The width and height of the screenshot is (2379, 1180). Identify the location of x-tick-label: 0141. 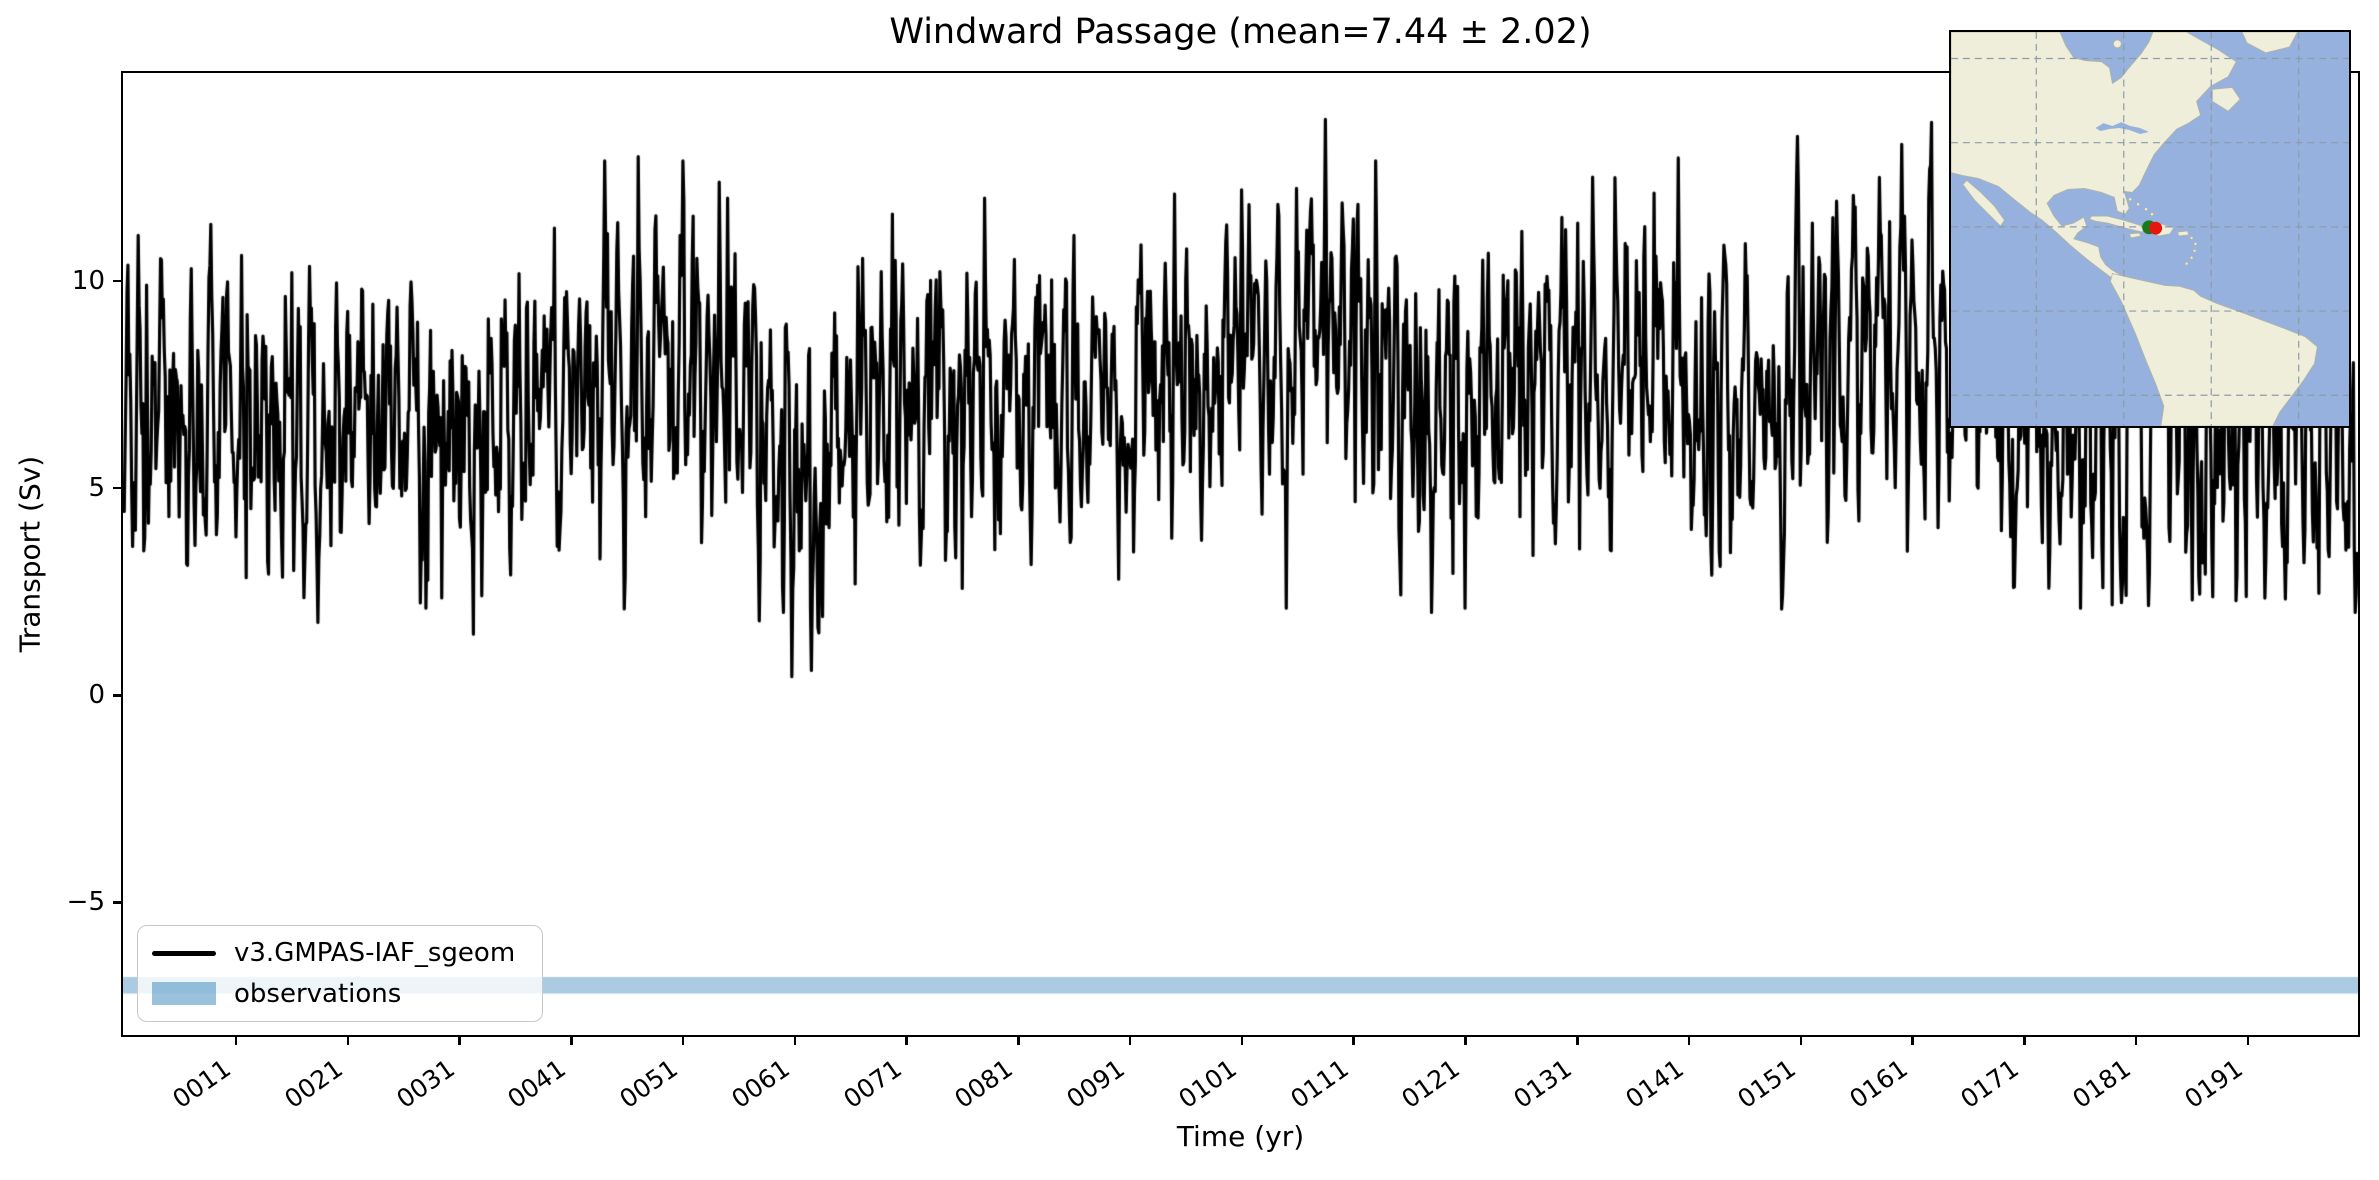
(1655, 1083).